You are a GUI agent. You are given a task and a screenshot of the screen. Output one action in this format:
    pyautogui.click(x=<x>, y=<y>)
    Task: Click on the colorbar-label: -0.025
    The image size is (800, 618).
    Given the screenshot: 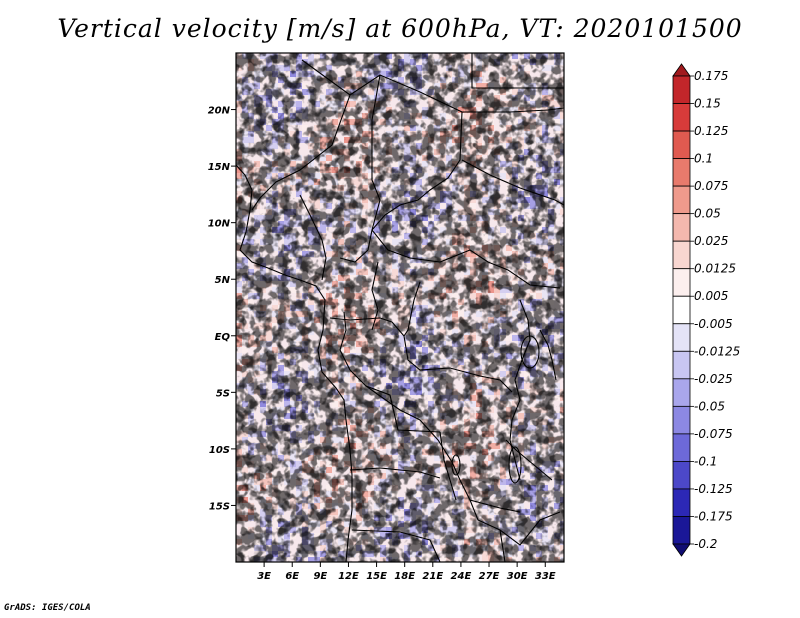 What is the action you would take?
    pyautogui.click(x=713, y=379)
    